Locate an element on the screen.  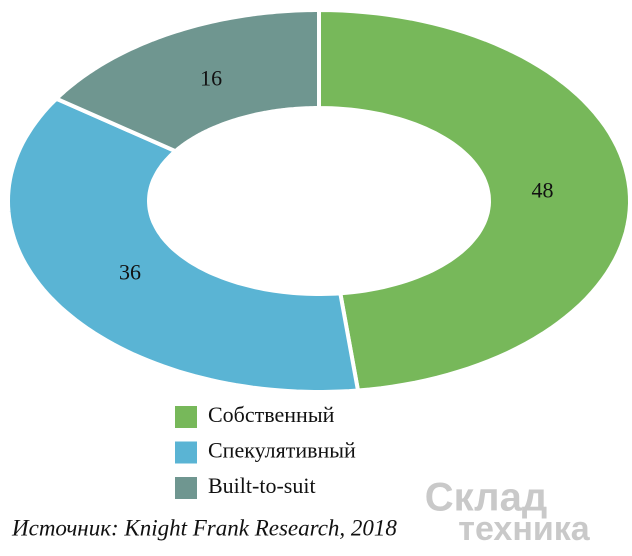
legend-label: Built-to-suit is located at coordinates (262, 485).